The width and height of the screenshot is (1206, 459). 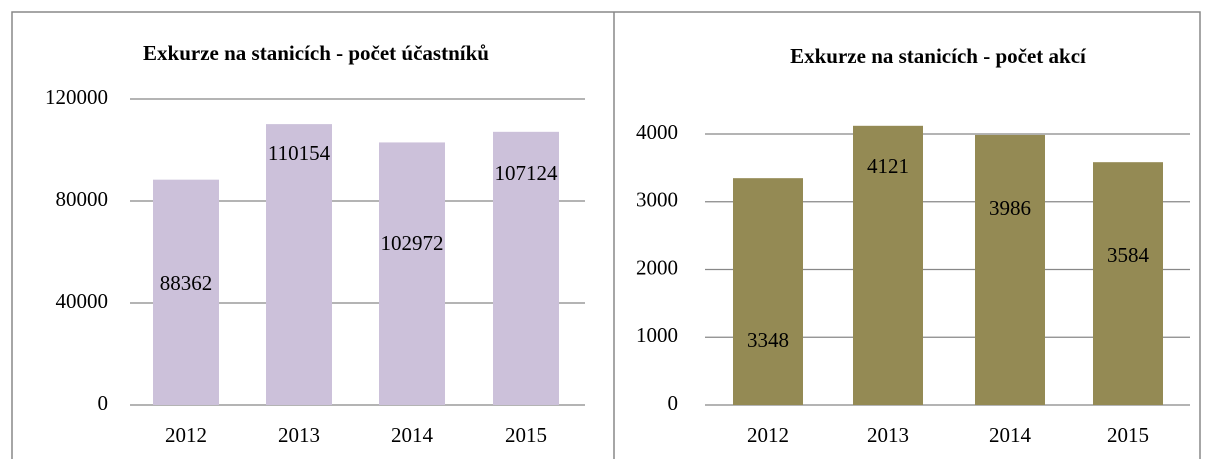 What do you see at coordinates (82, 199) in the screenshot?
I see `y-tick-label: 80000` at bounding box center [82, 199].